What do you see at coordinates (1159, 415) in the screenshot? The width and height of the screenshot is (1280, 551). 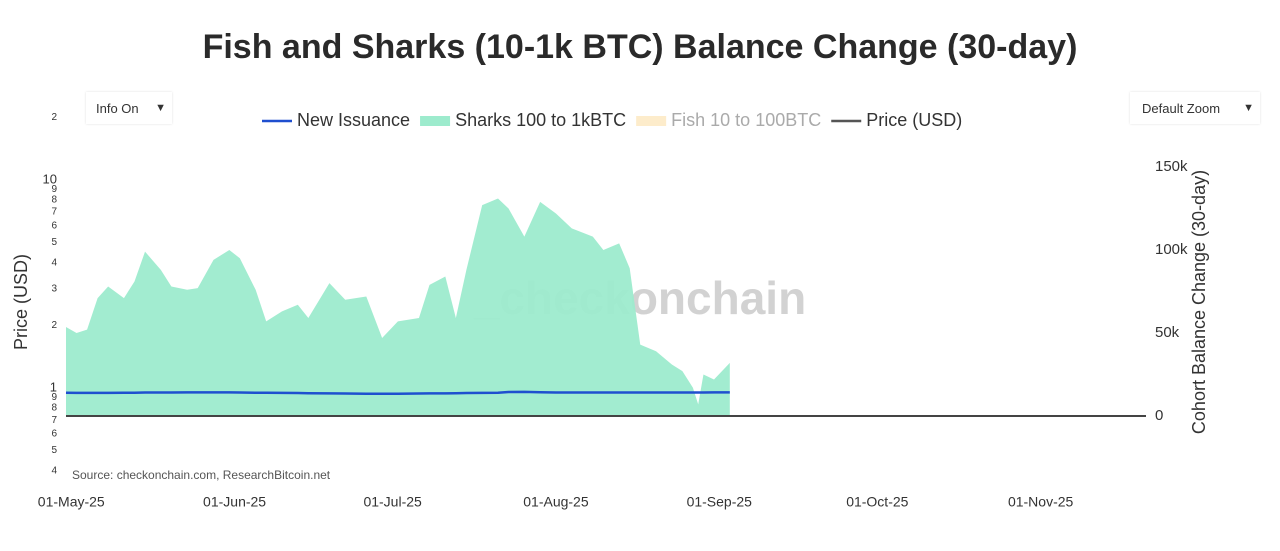 I see `y2-tick-label: 0` at bounding box center [1159, 415].